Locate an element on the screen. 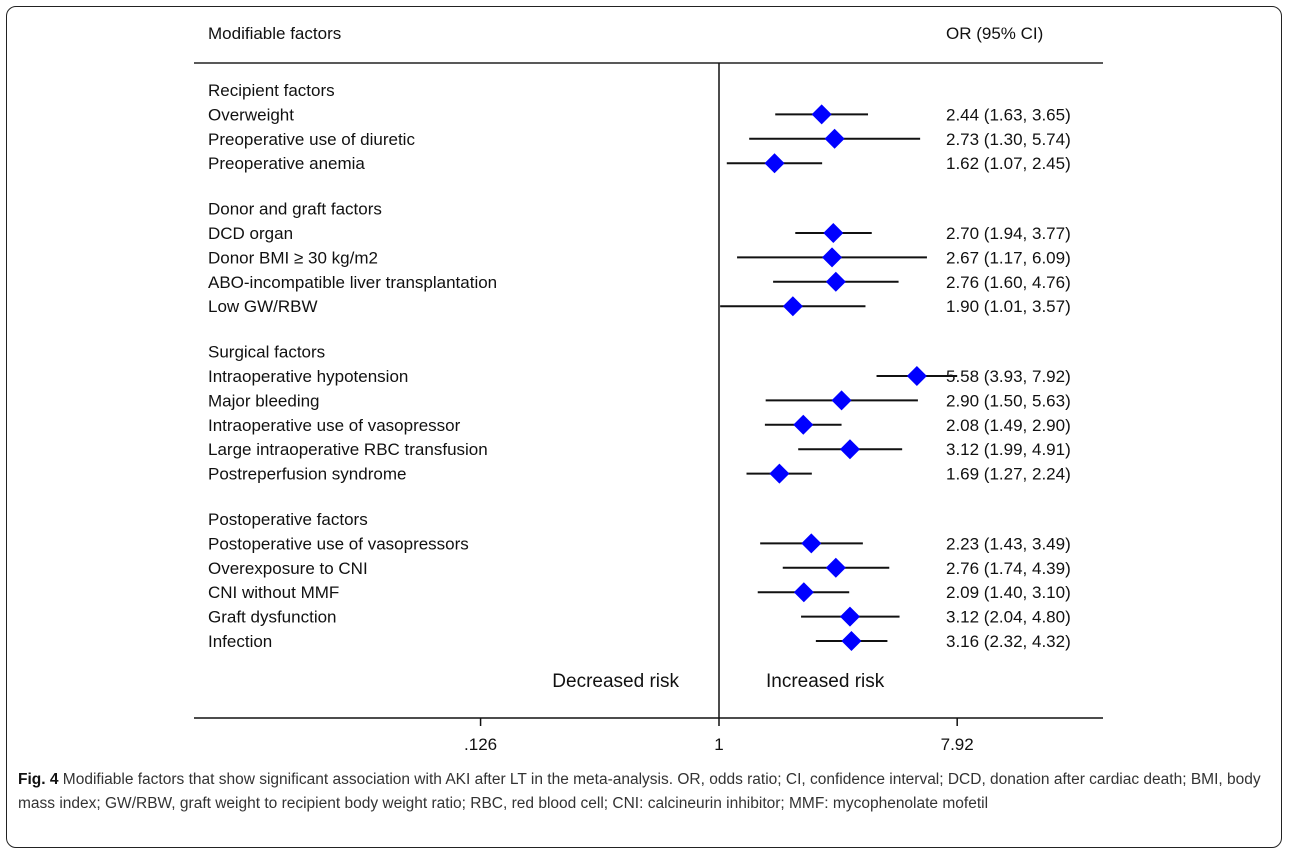 This screenshot has width=1290, height=856. or-value: 2.73 (1.30, 5.74) is located at coordinates (1008, 139).